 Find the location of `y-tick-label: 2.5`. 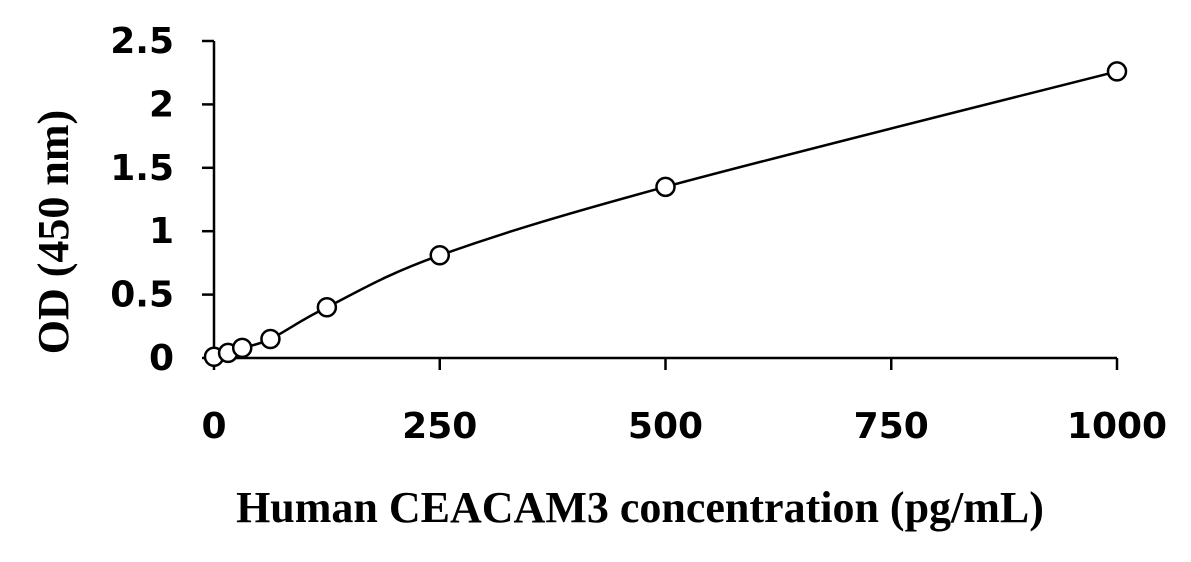

y-tick-label: 2.5 is located at coordinates (142, 41).